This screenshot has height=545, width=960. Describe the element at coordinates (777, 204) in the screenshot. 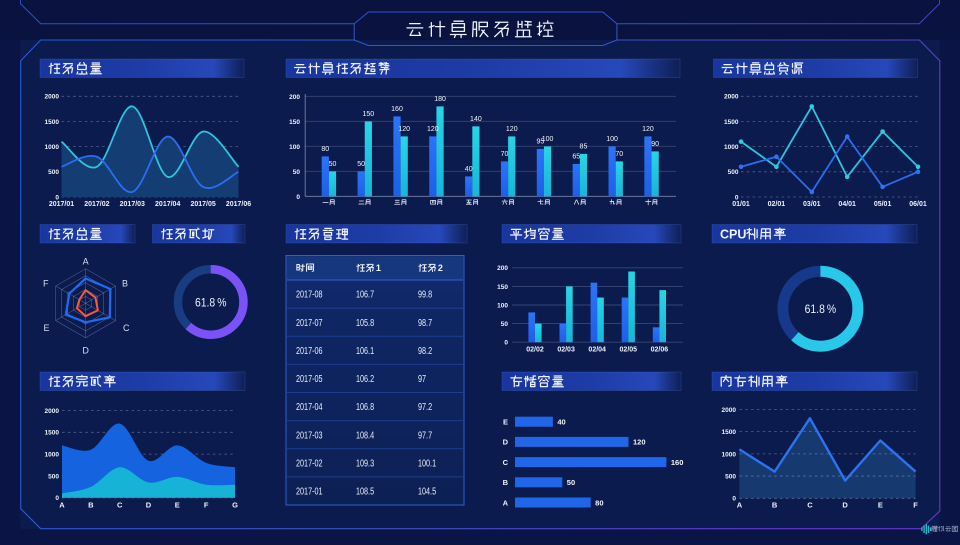

I see `svg-text: 02/01` at that location.